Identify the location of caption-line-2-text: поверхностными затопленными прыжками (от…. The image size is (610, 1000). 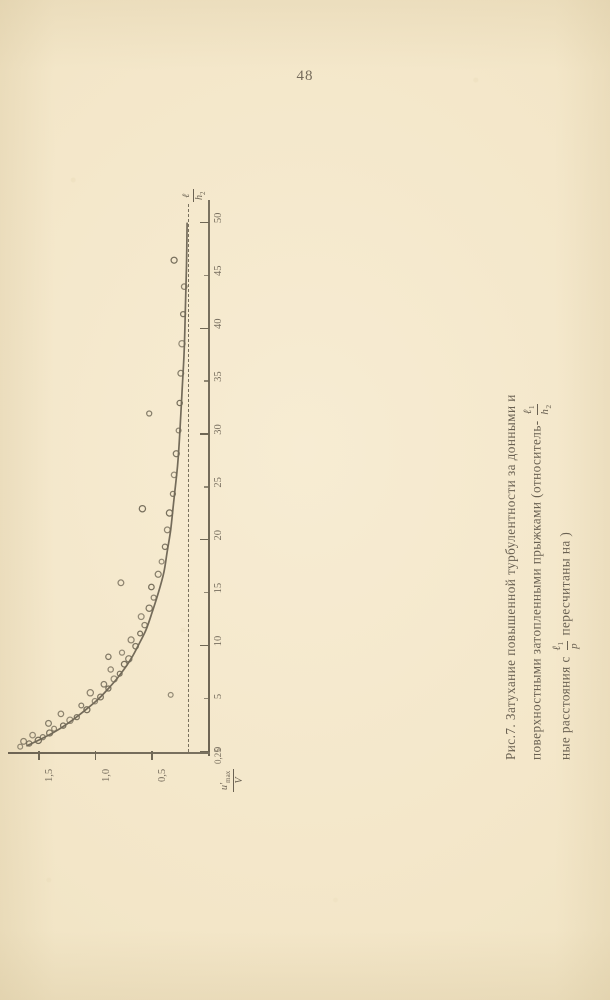
(536, 590).